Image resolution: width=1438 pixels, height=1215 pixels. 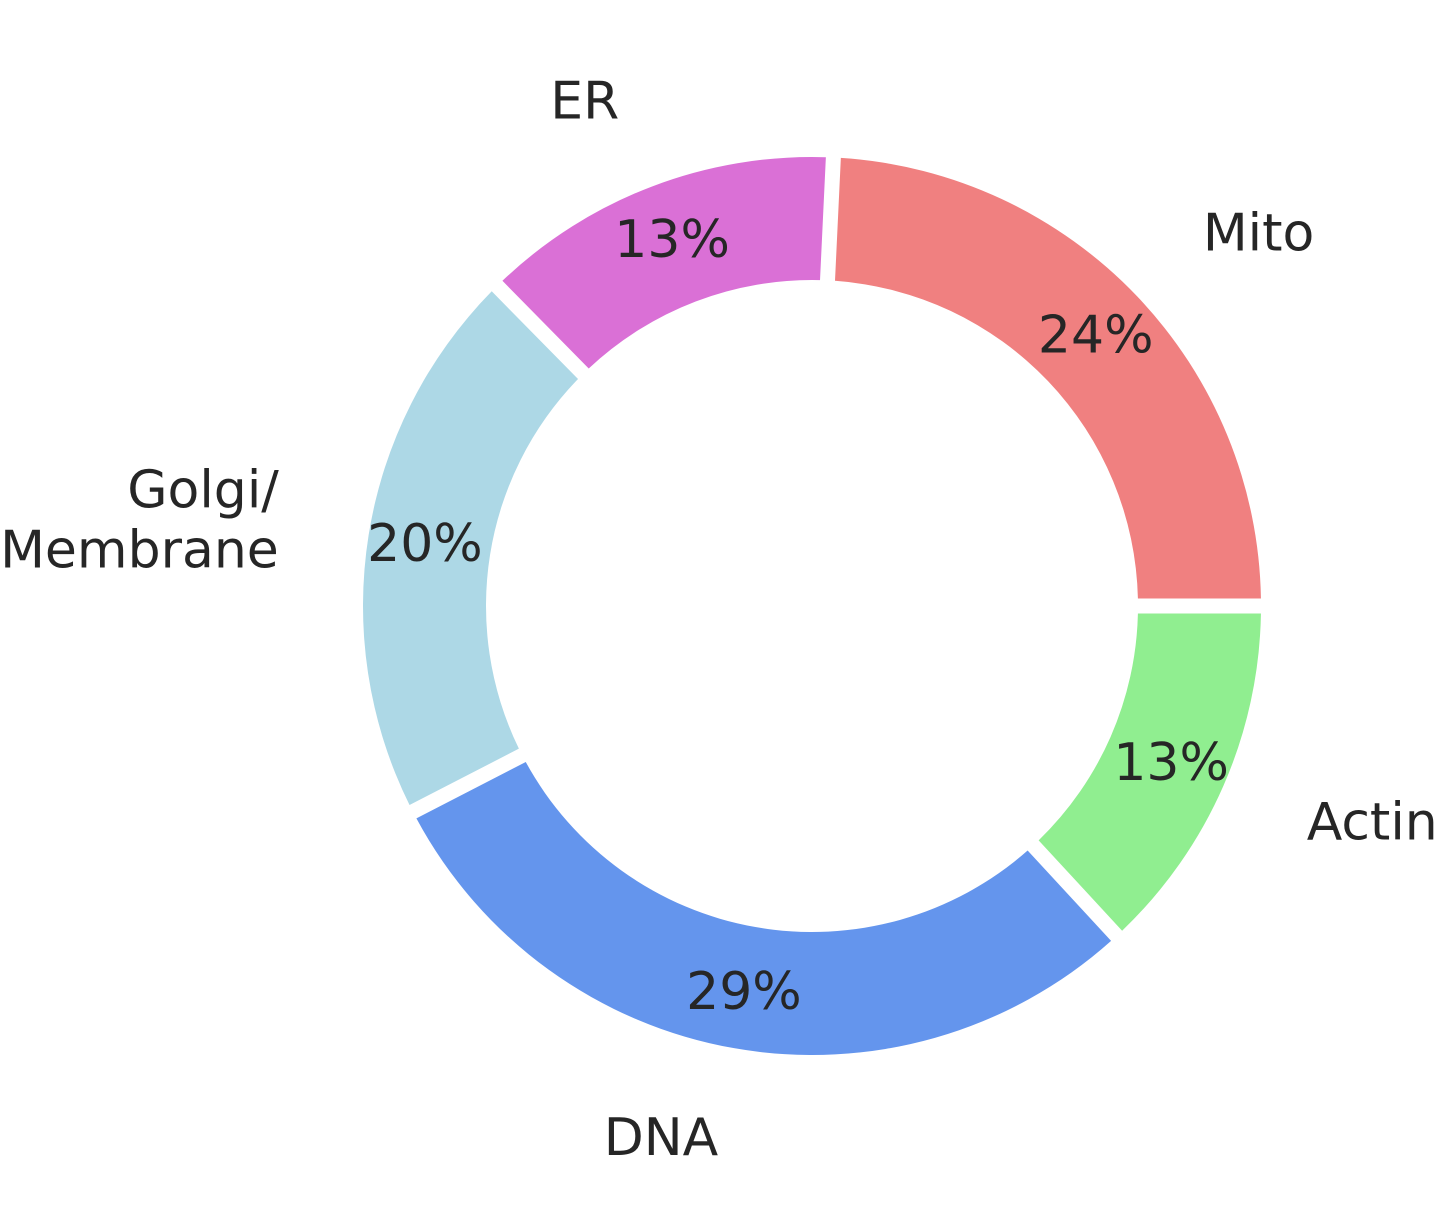 I want to click on slice-percent-actin: 13%, so click(x=1171, y=763).